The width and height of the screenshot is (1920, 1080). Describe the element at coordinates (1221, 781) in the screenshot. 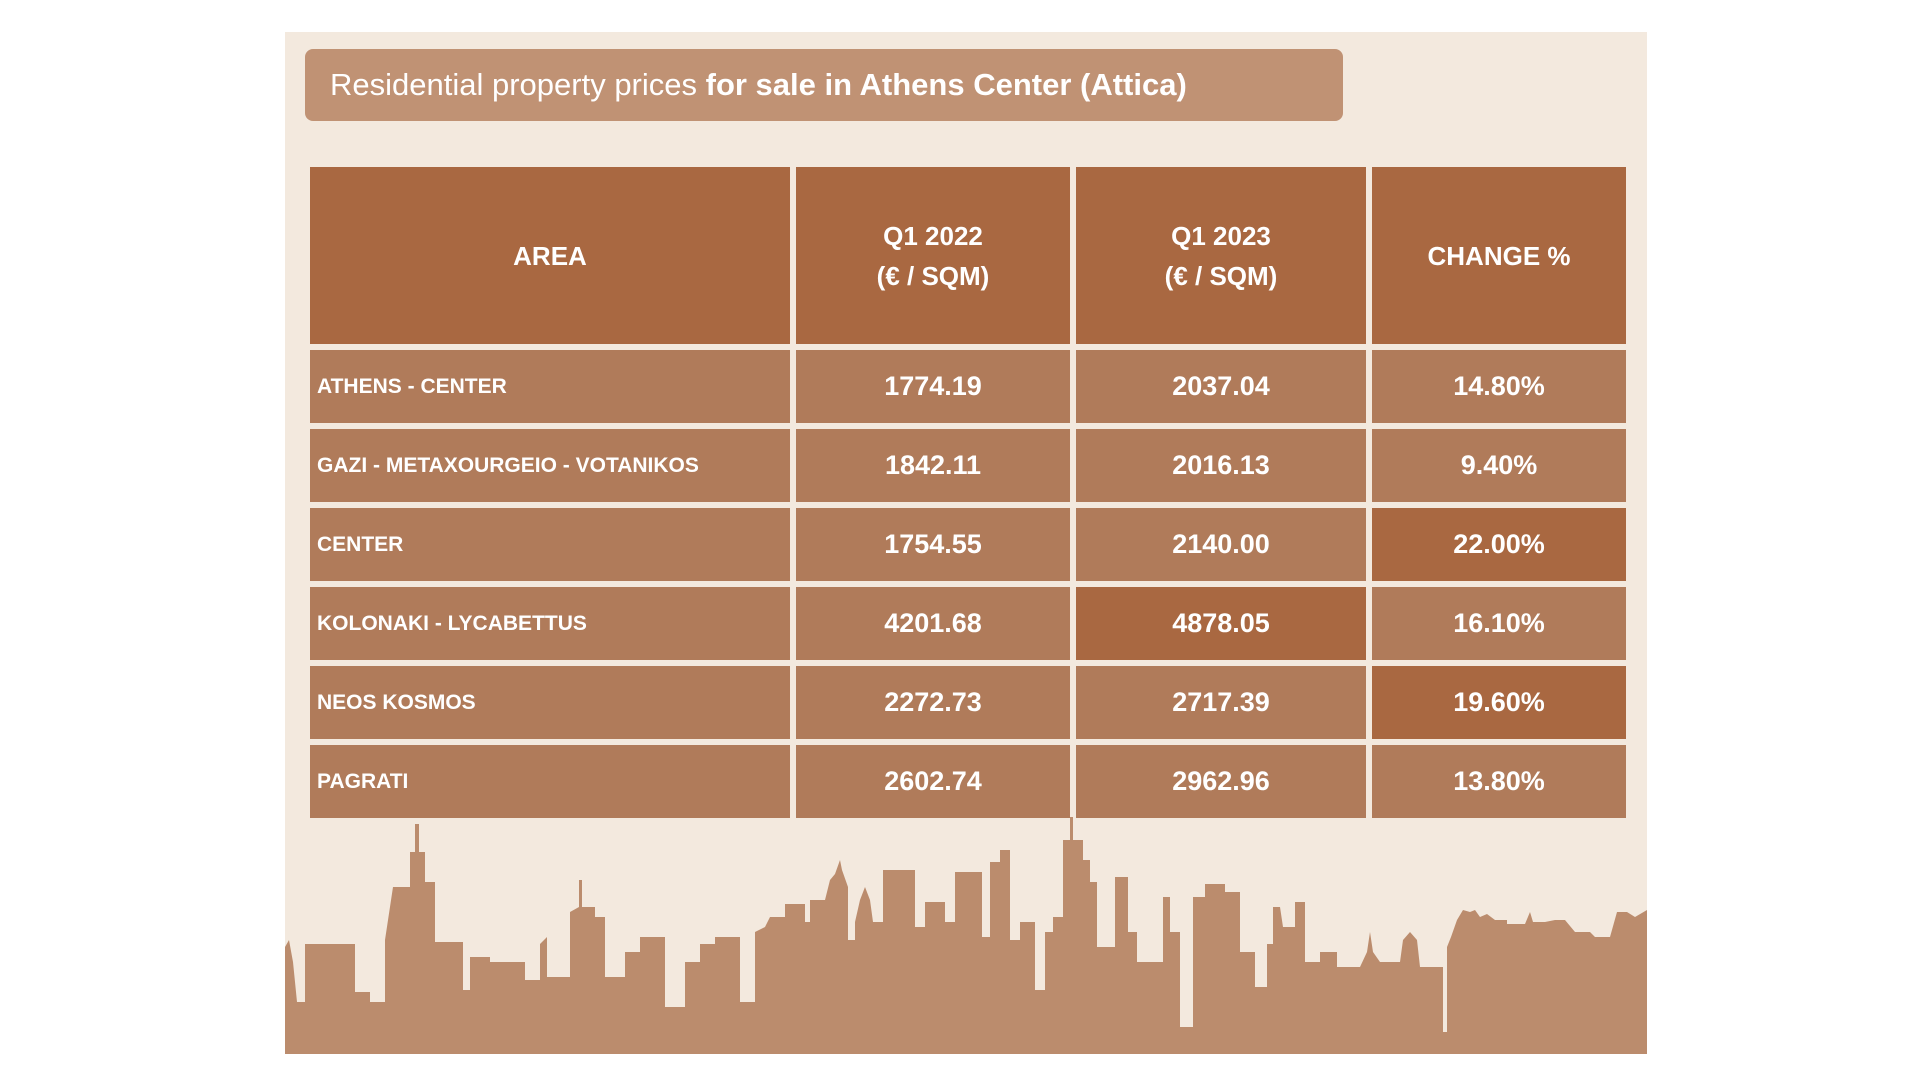

I see `cell-q1-2023: 2962.96` at that location.